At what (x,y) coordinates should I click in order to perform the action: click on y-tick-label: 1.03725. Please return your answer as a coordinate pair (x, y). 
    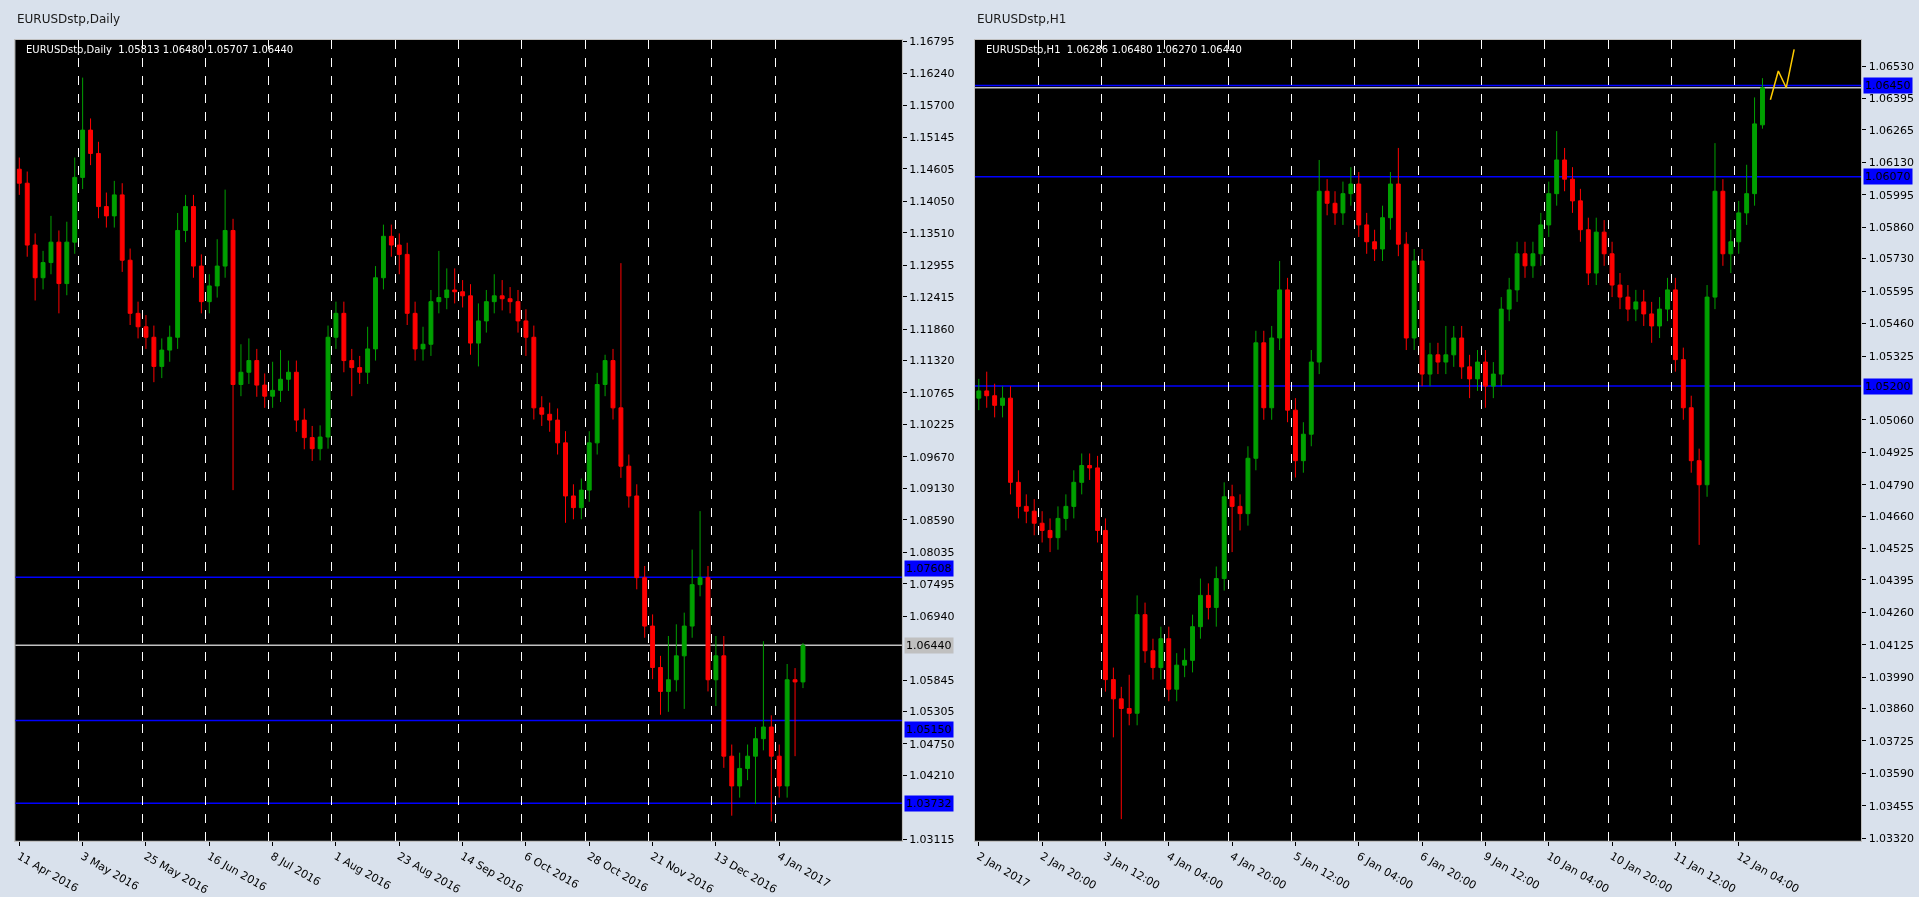
    Looking at the image, I should click on (1891, 741).